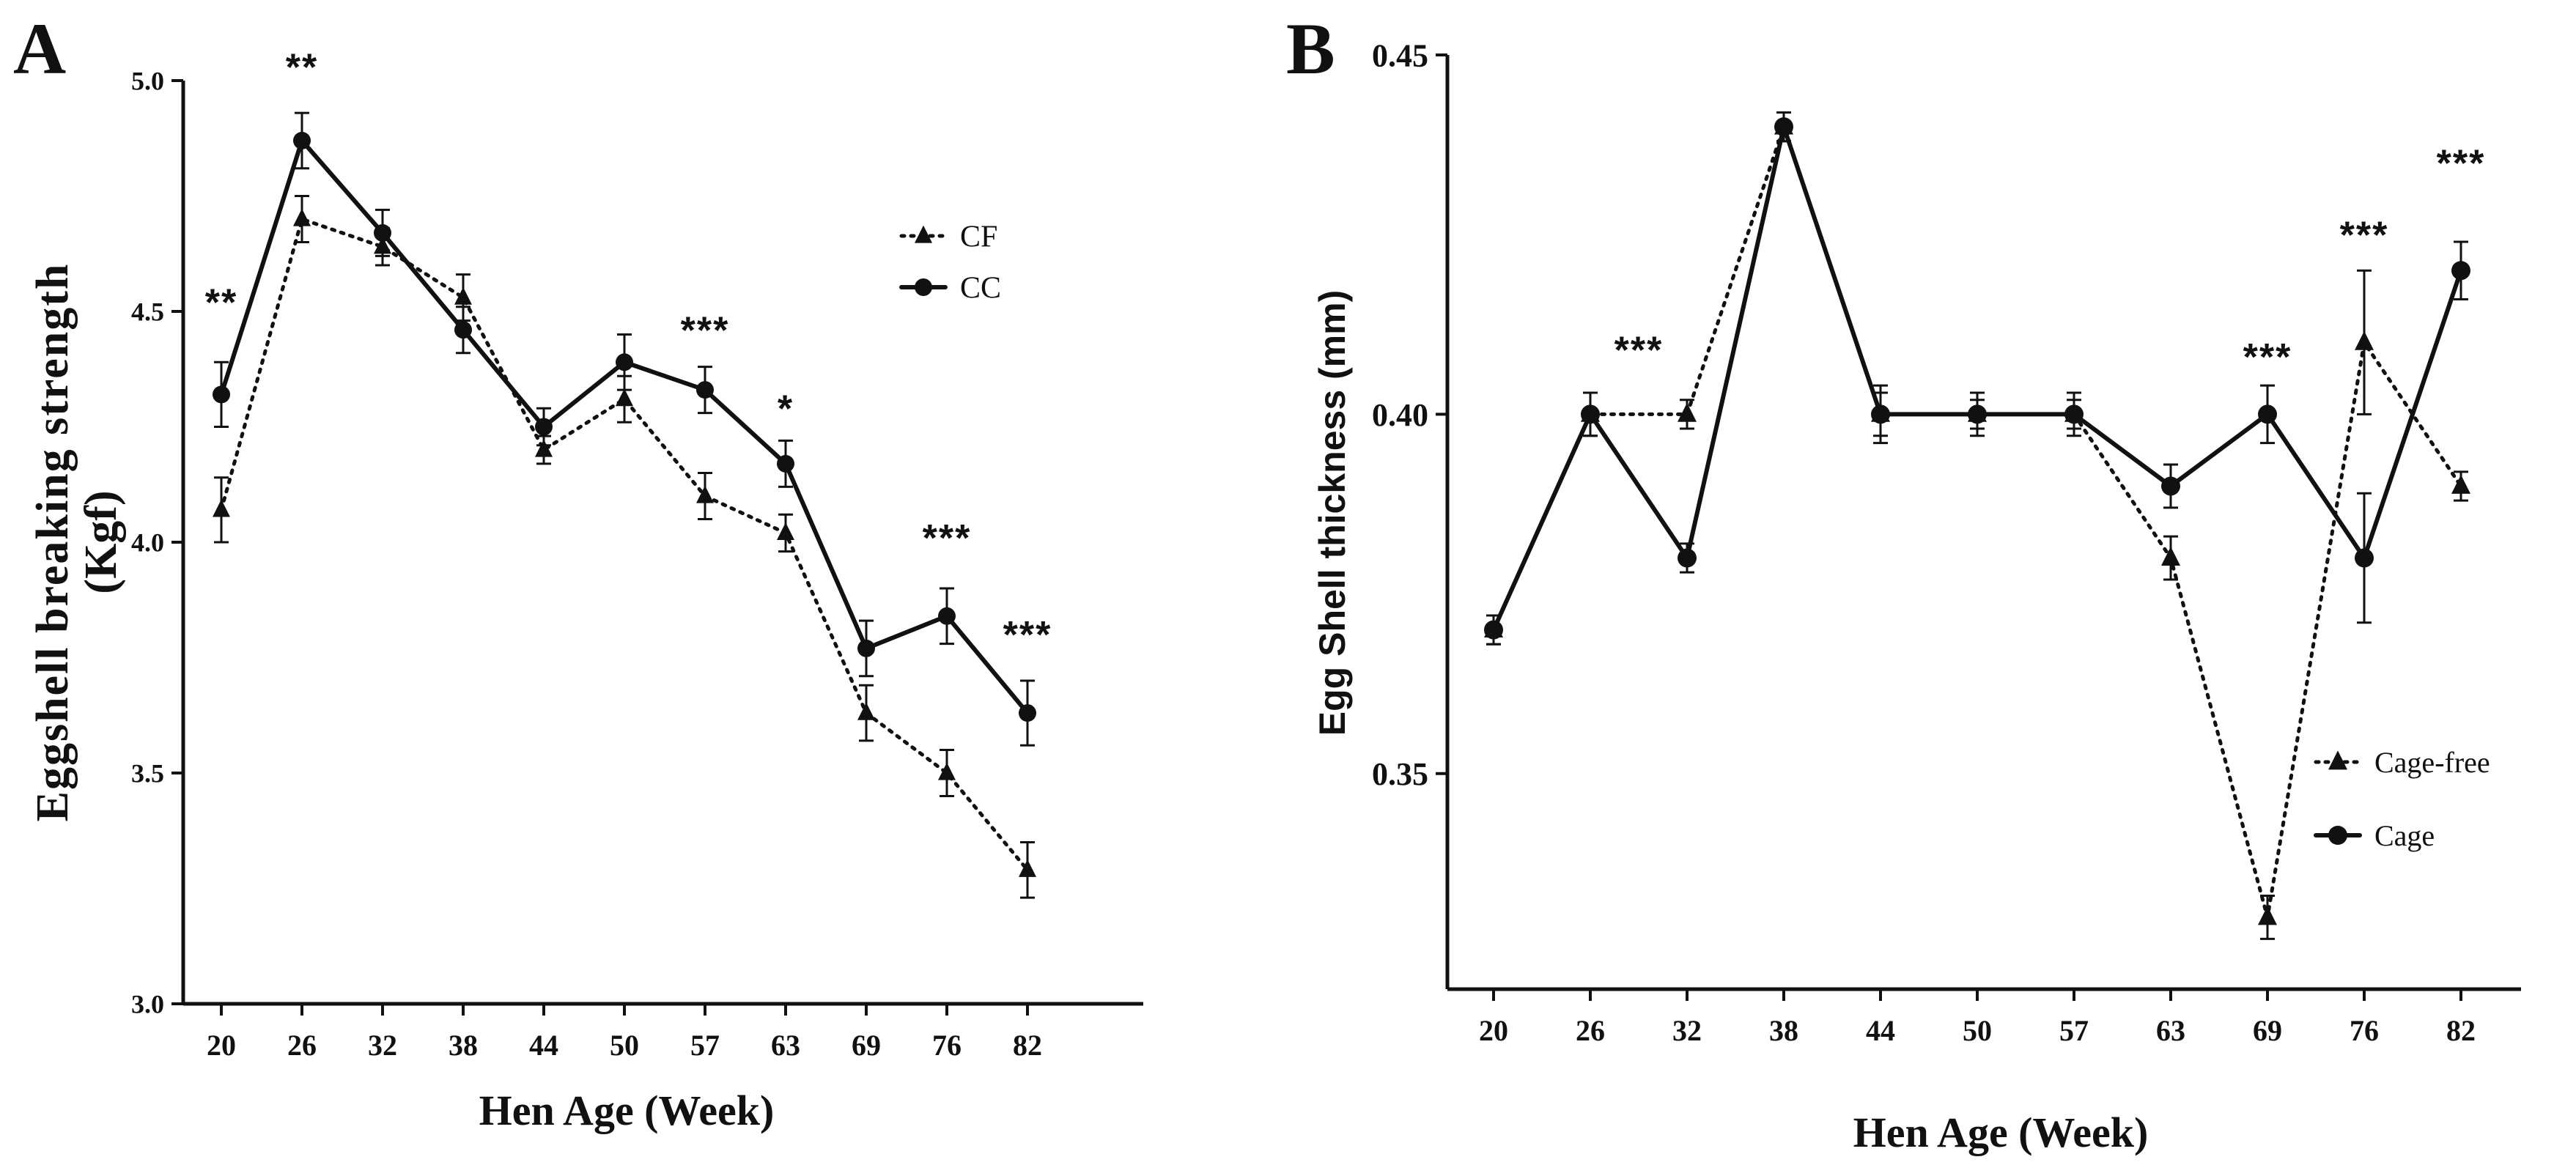 The image size is (2576, 1176). Describe the element at coordinates (2461, 1030) in the screenshot. I see `chart-b-x-tick-label: 82` at that location.